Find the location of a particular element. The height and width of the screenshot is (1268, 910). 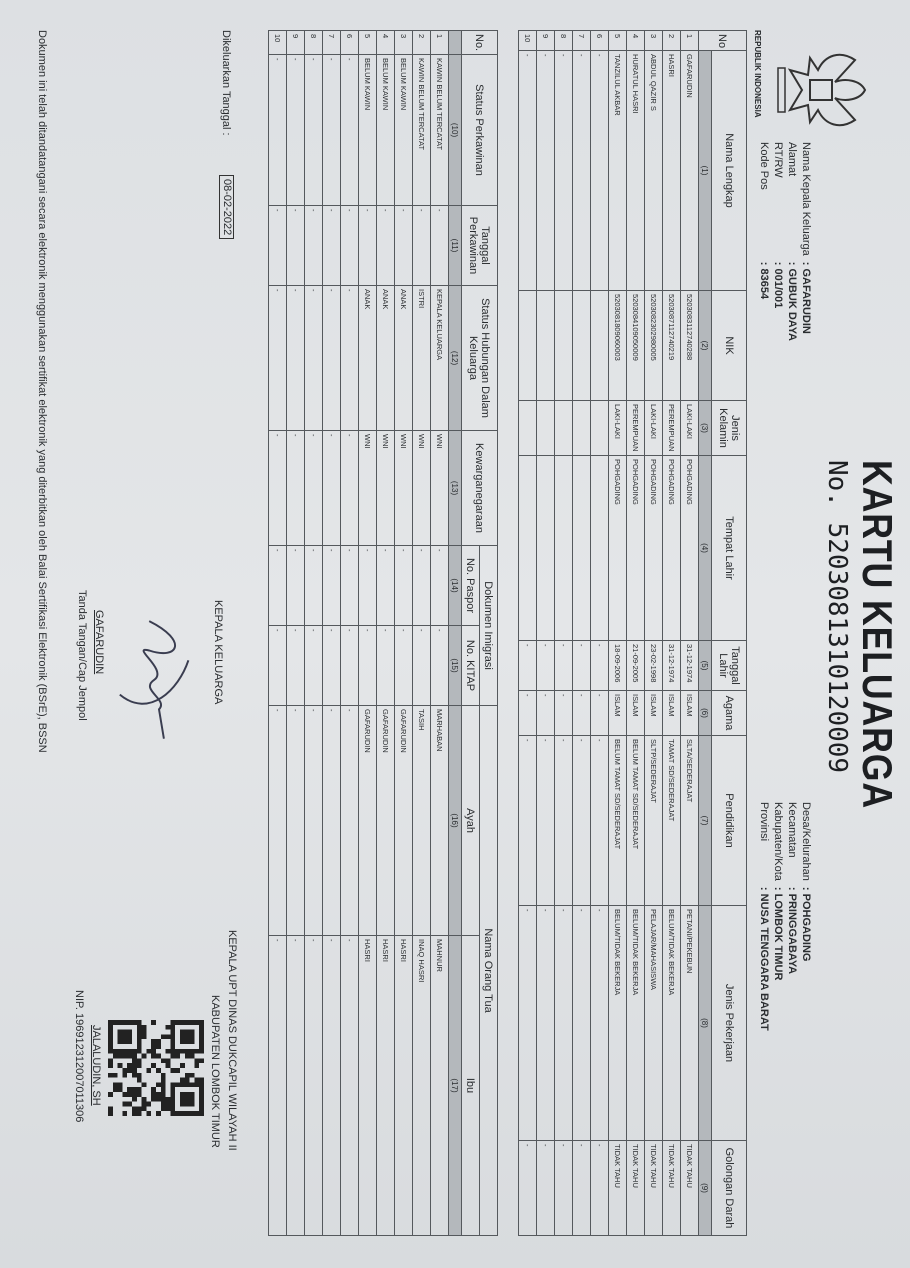

garuda-emblem-icon is located at coordinates (822, 90).